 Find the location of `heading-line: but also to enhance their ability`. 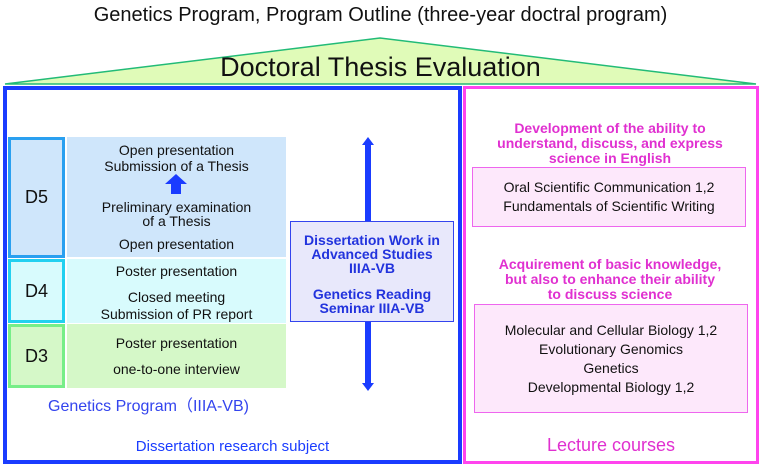

heading-line: but also to enhance their ability is located at coordinates (610, 279).